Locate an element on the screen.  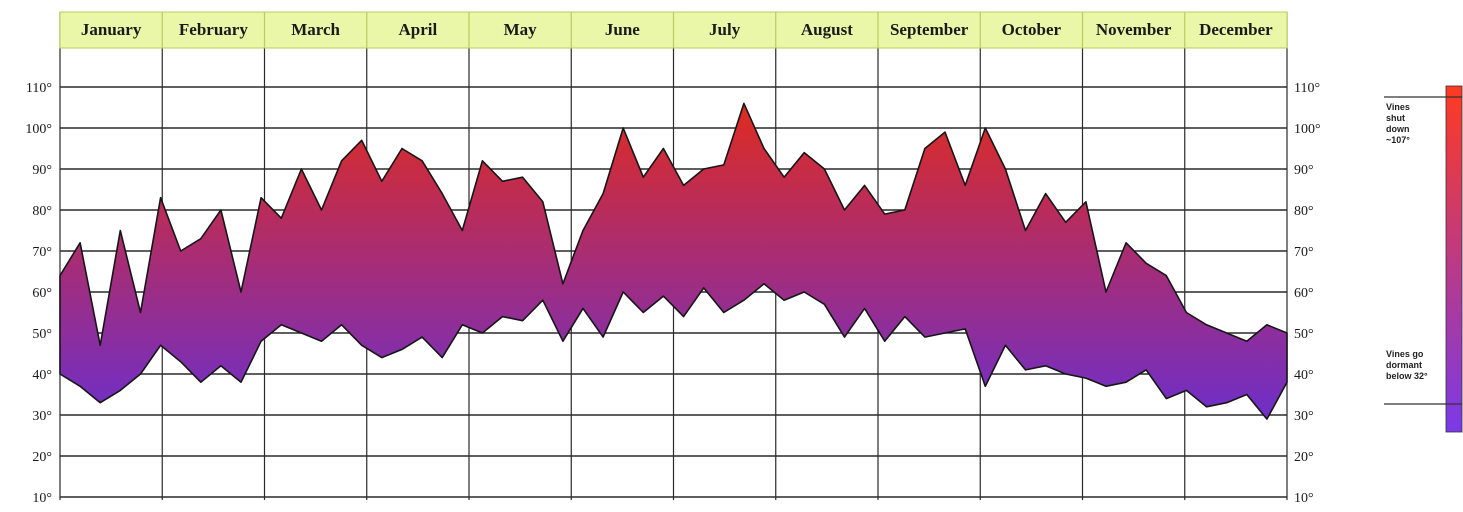
y-tick-label-left: 80° is located at coordinates (42, 211).